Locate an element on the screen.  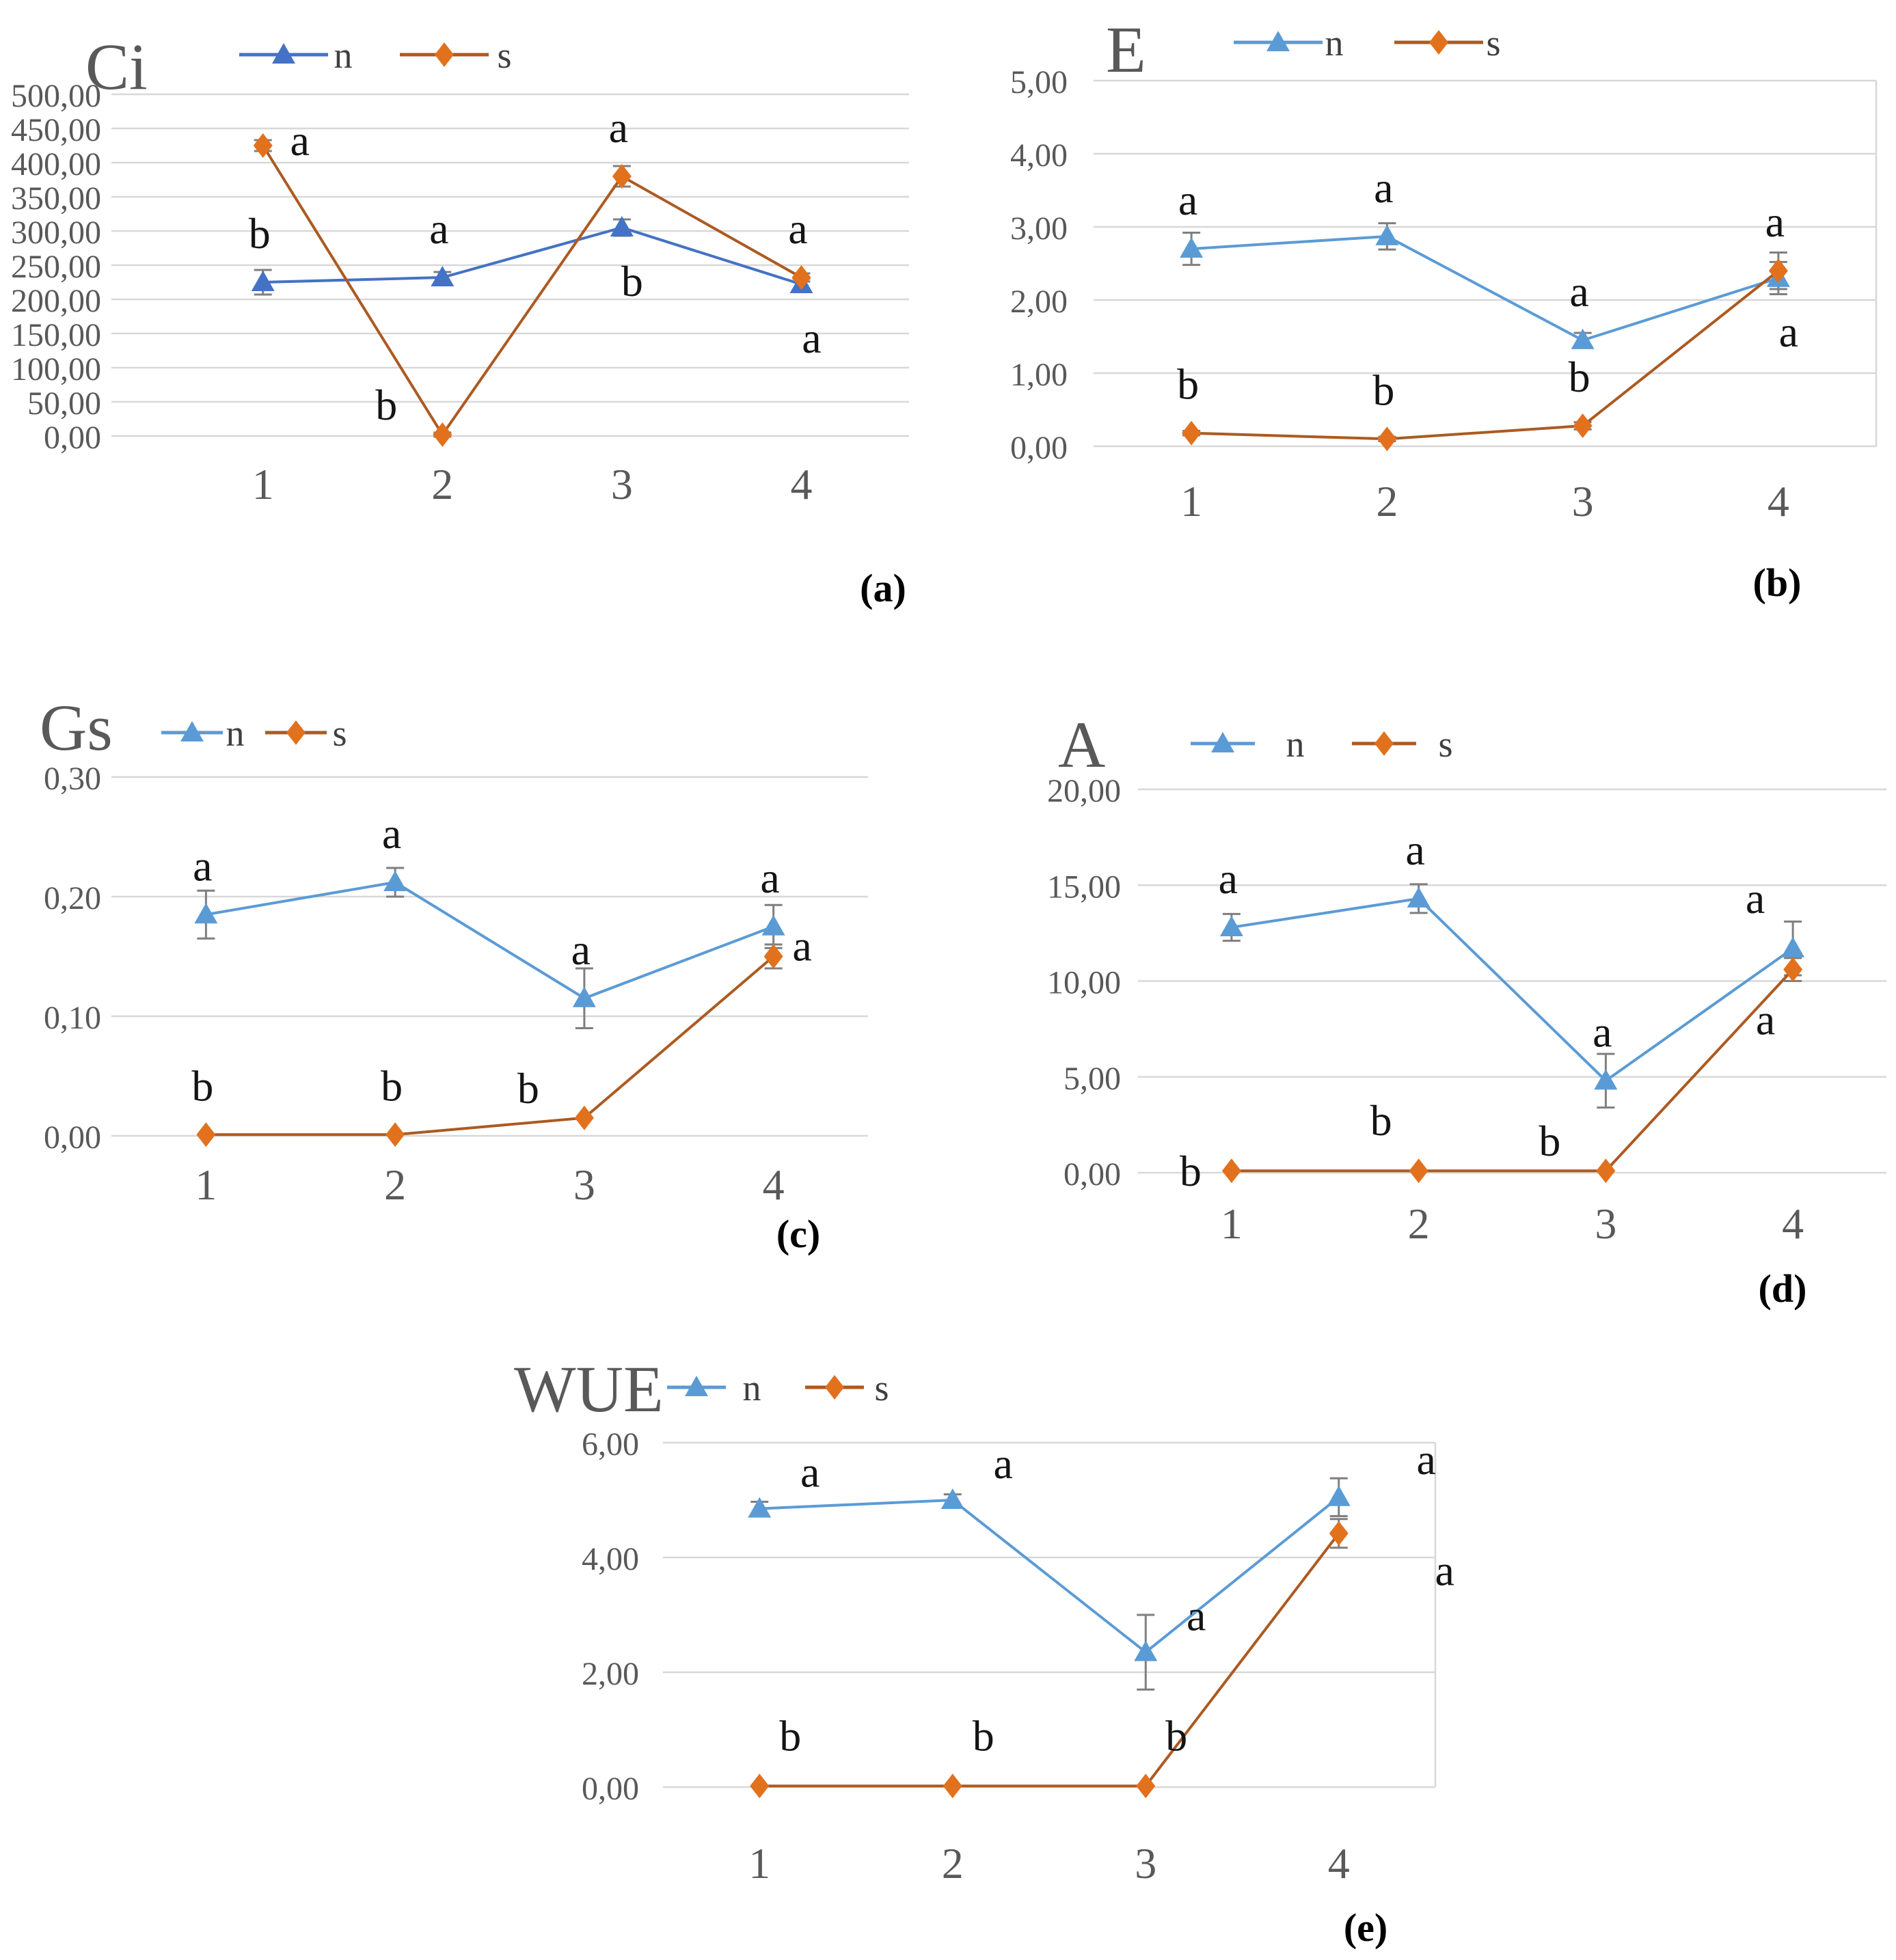
y-axis-tick-label: 350,00 is located at coordinates (56, 198).